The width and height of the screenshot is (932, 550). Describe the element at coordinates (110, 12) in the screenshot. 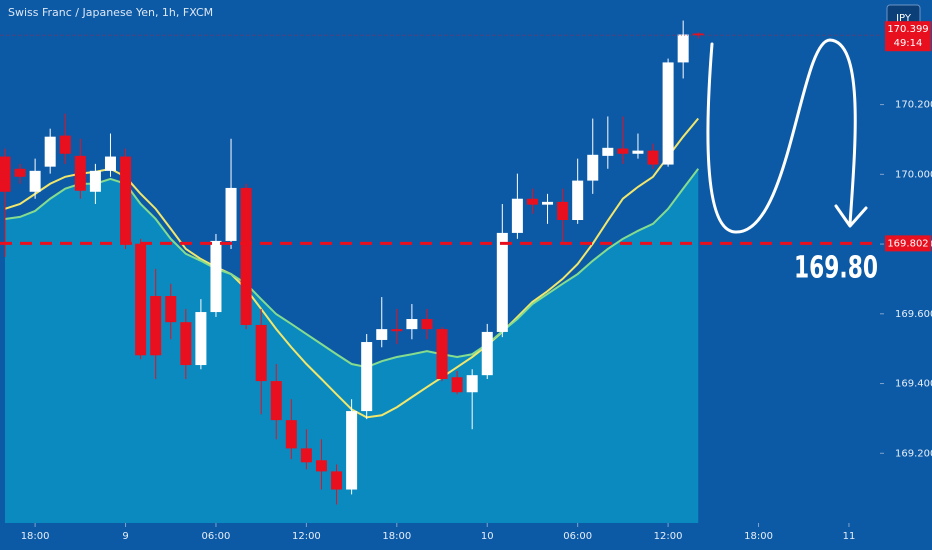

I see `chart-title: Swiss Franc / Japanese Yen, 1h, FXCM` at that location.